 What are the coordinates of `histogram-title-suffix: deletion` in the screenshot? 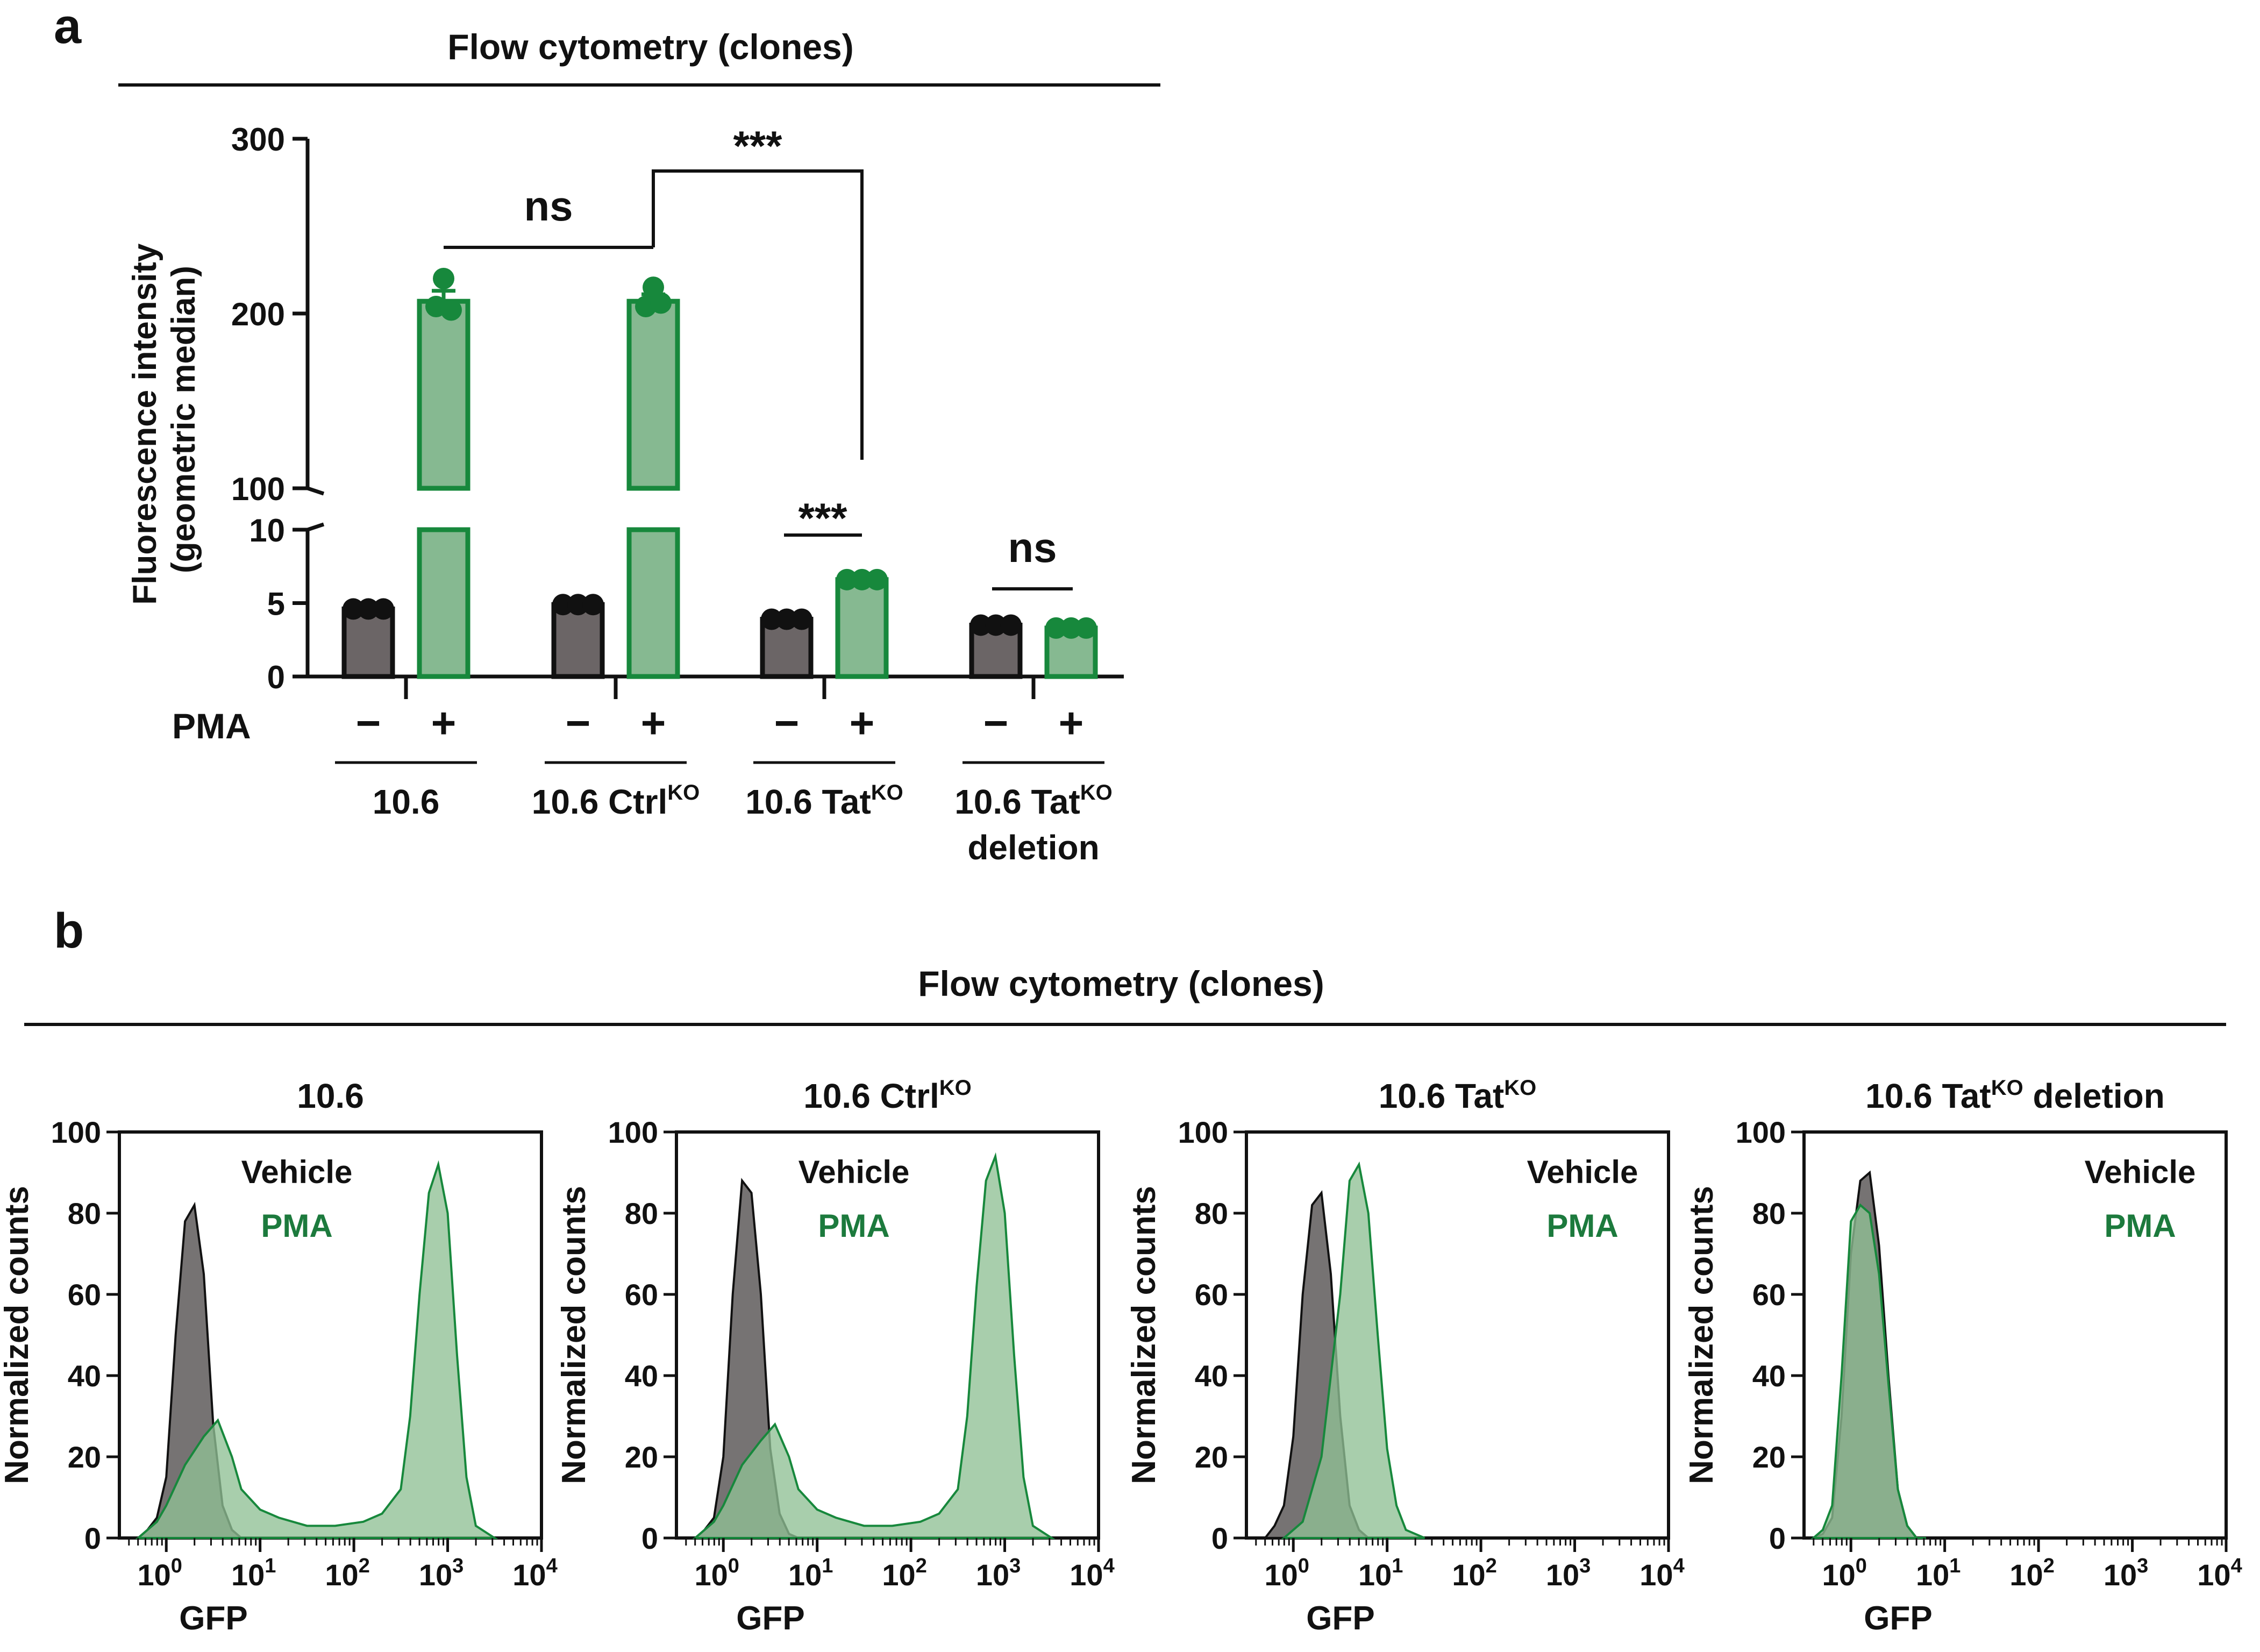 It's located at (2094, 1096).